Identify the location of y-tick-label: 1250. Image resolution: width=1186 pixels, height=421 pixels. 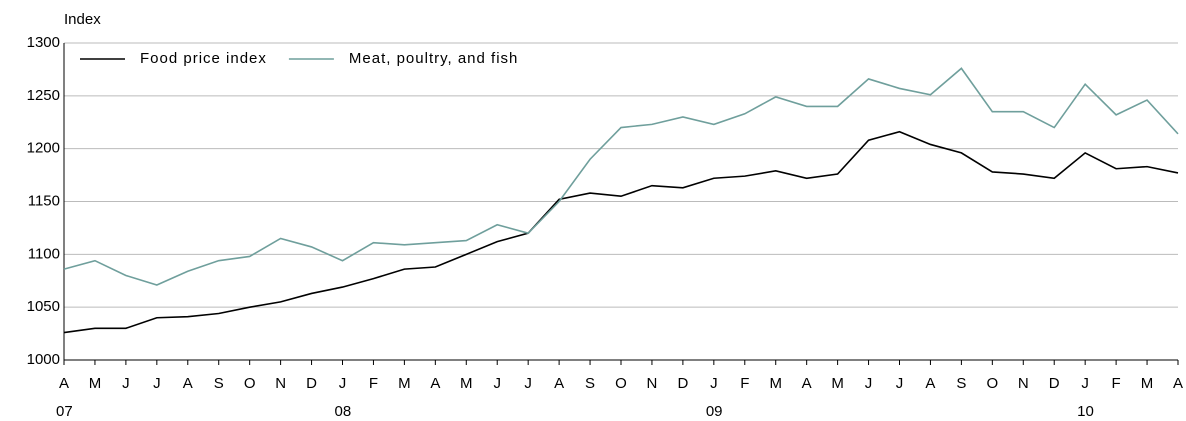
(43, 95).